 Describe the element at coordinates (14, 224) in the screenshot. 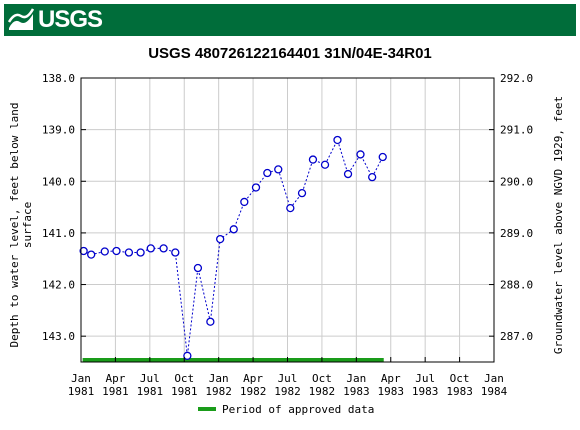

I see `left-axis-label-line-1: Depth to water level, feet below land` at that location.